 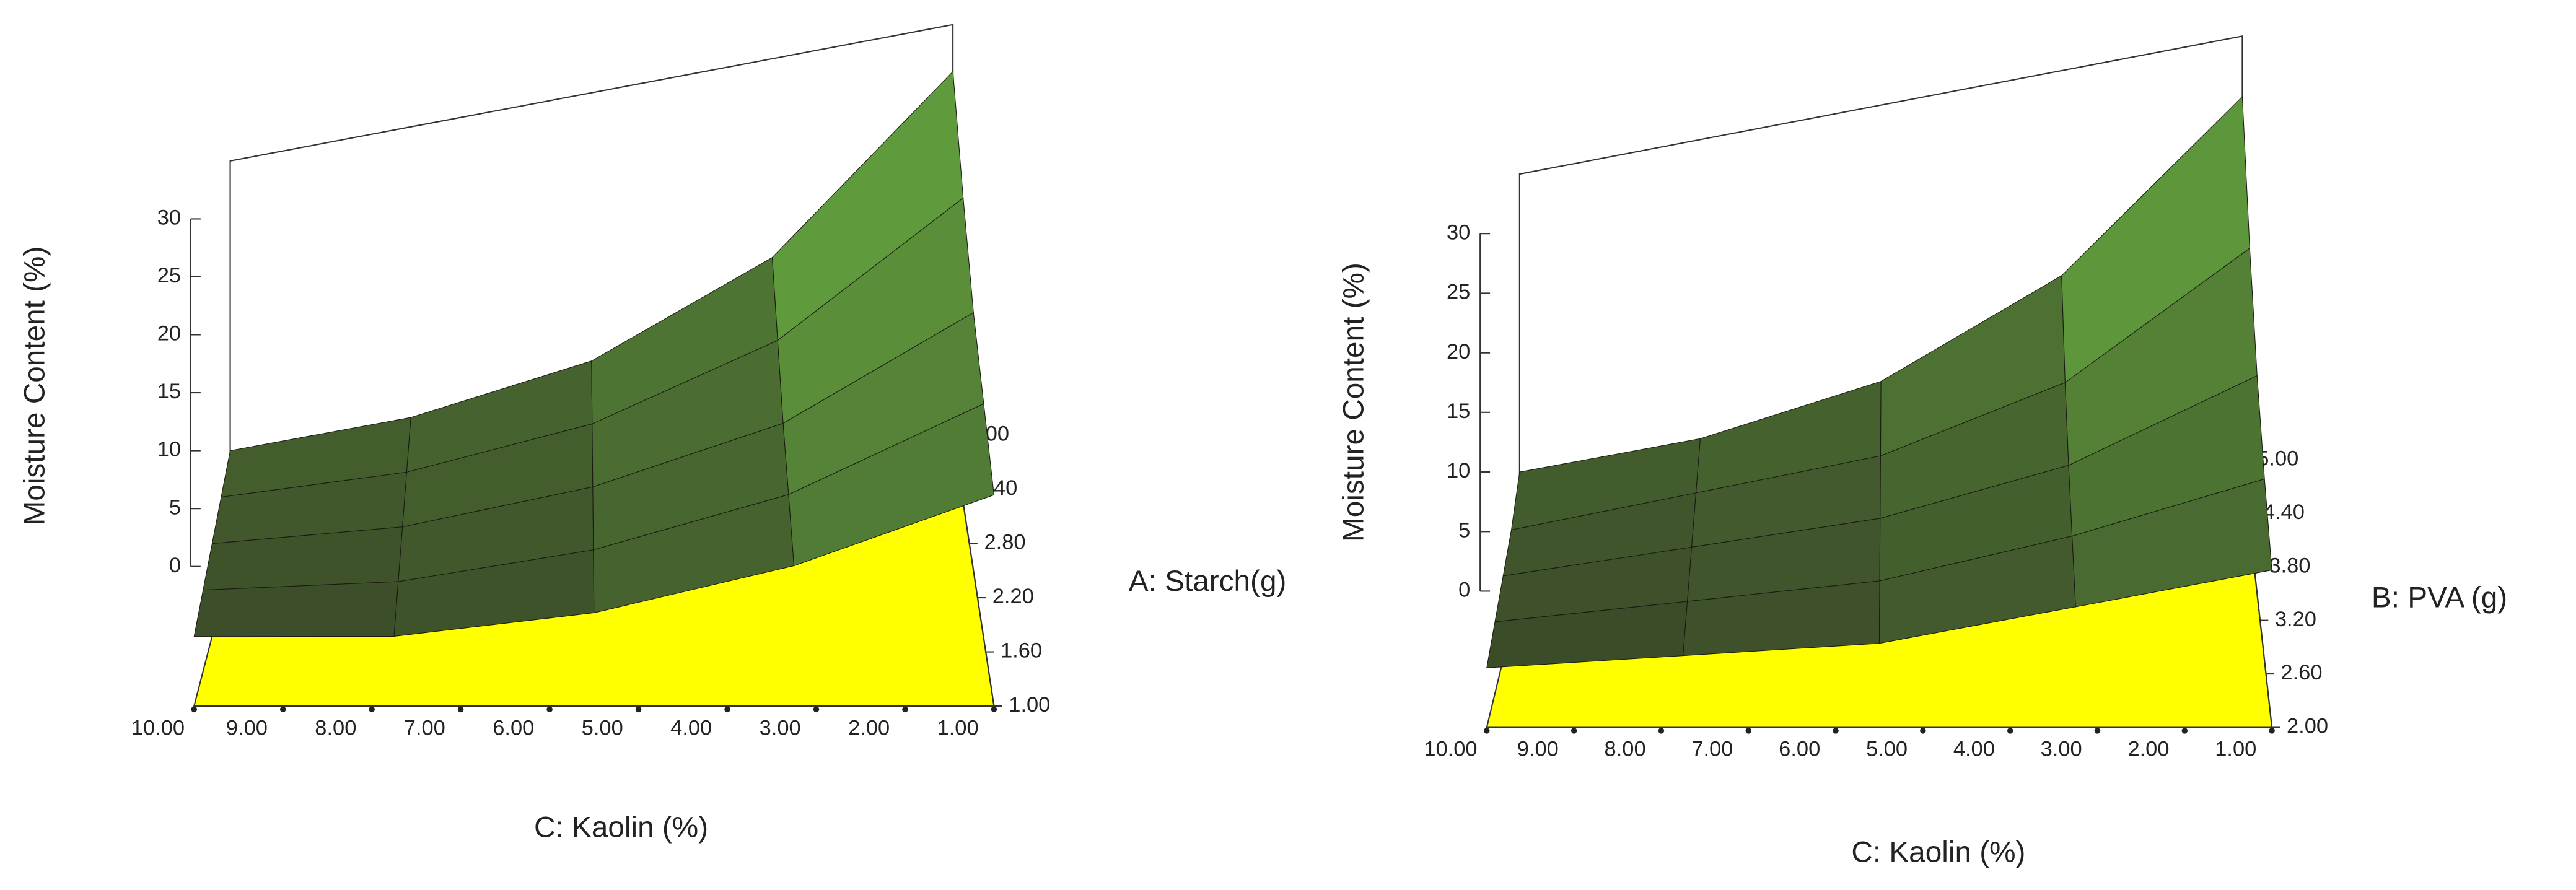 I want to click on y-tick-label: 1.60, so click(x=1021, y=651).